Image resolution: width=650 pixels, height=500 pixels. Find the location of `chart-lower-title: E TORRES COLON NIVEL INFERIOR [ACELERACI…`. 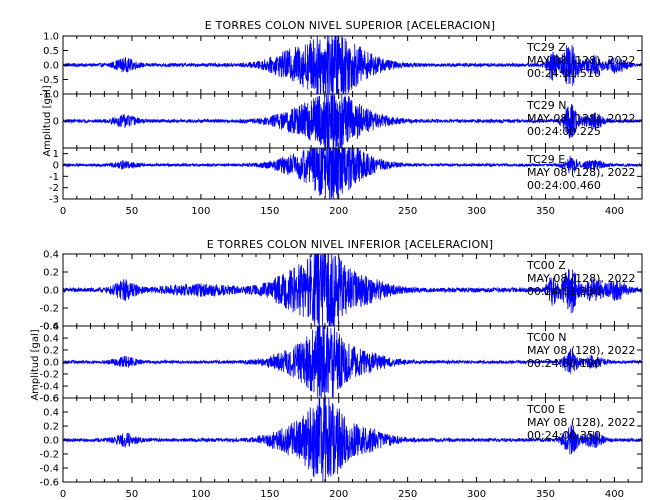

chart-lower-title: E TORRES COLON NIVEL INFERIOR [ACELERACI… is located at coordinates (350, 244).